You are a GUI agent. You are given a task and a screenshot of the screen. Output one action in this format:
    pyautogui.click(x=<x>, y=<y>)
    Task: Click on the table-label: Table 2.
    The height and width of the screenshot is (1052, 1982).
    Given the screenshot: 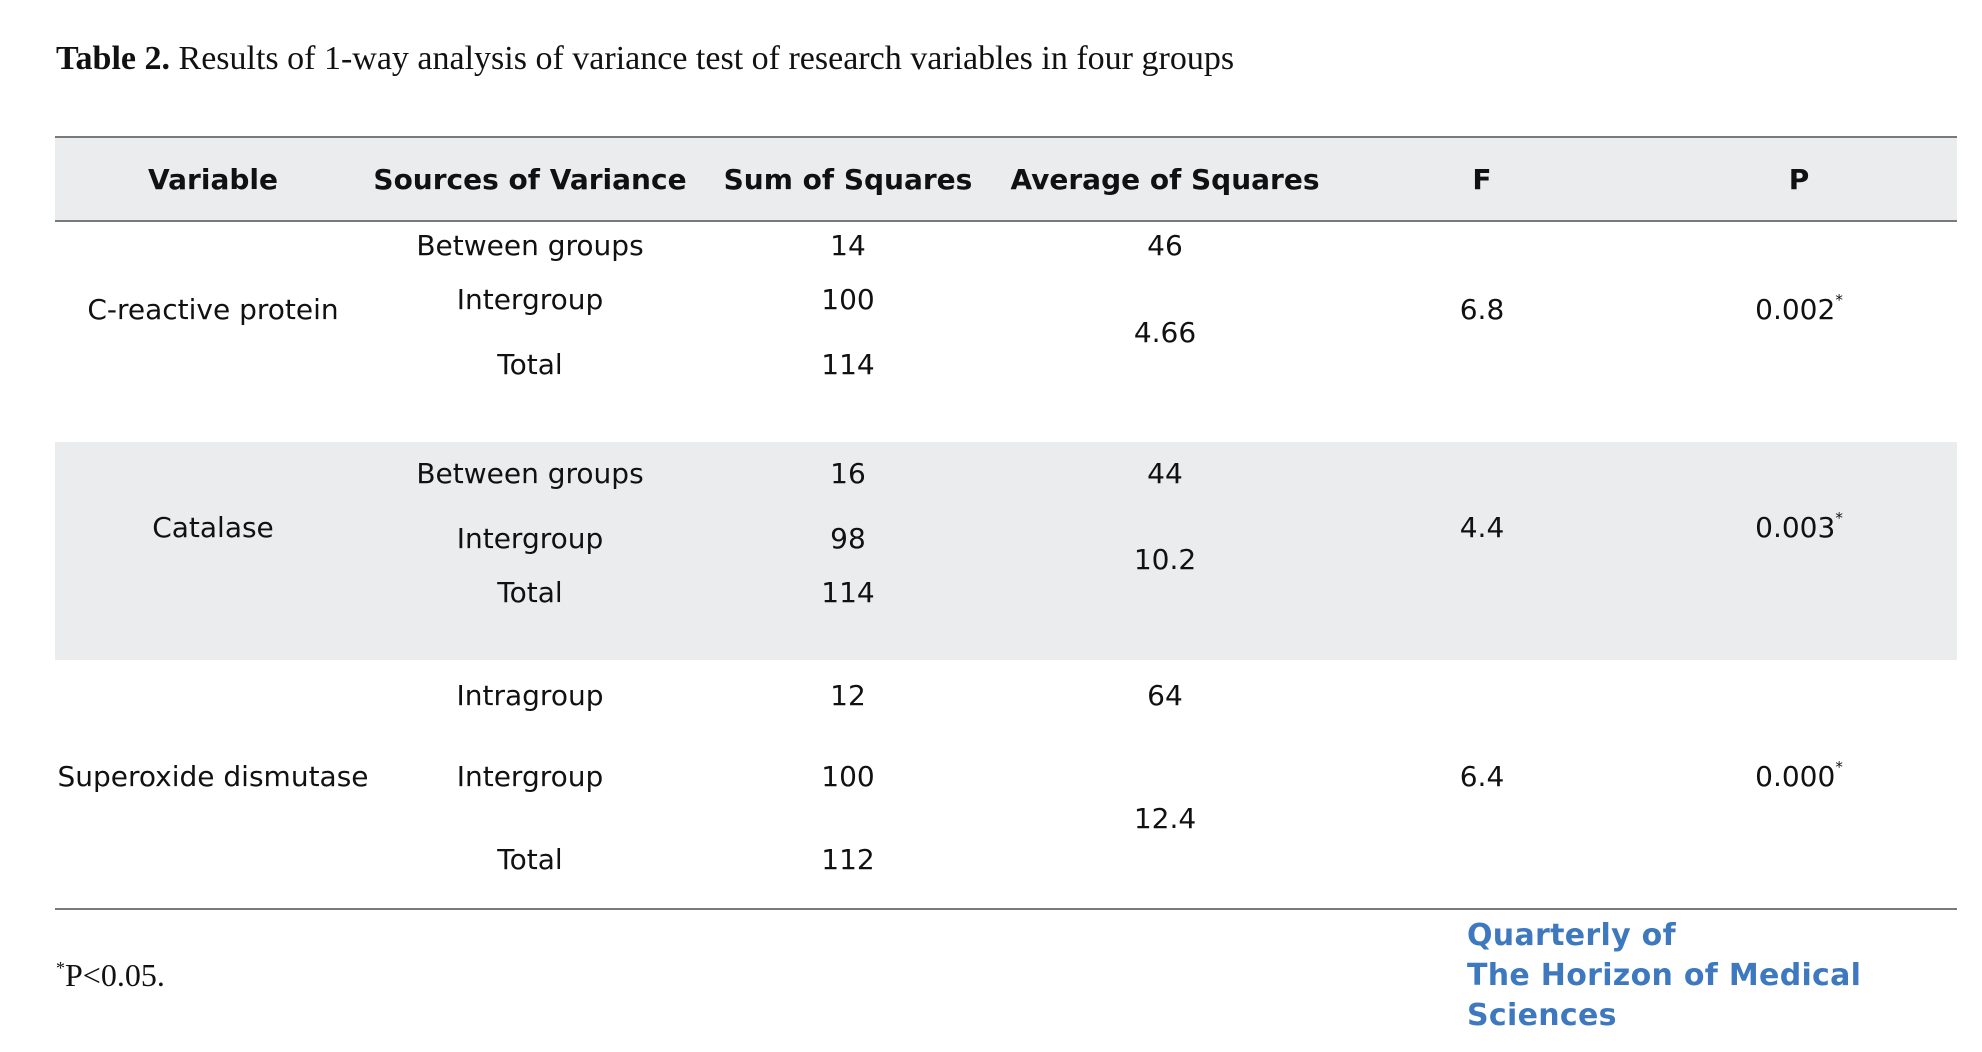 What is the action you would take?
    pyautogui.click(x=113, y=58)
    